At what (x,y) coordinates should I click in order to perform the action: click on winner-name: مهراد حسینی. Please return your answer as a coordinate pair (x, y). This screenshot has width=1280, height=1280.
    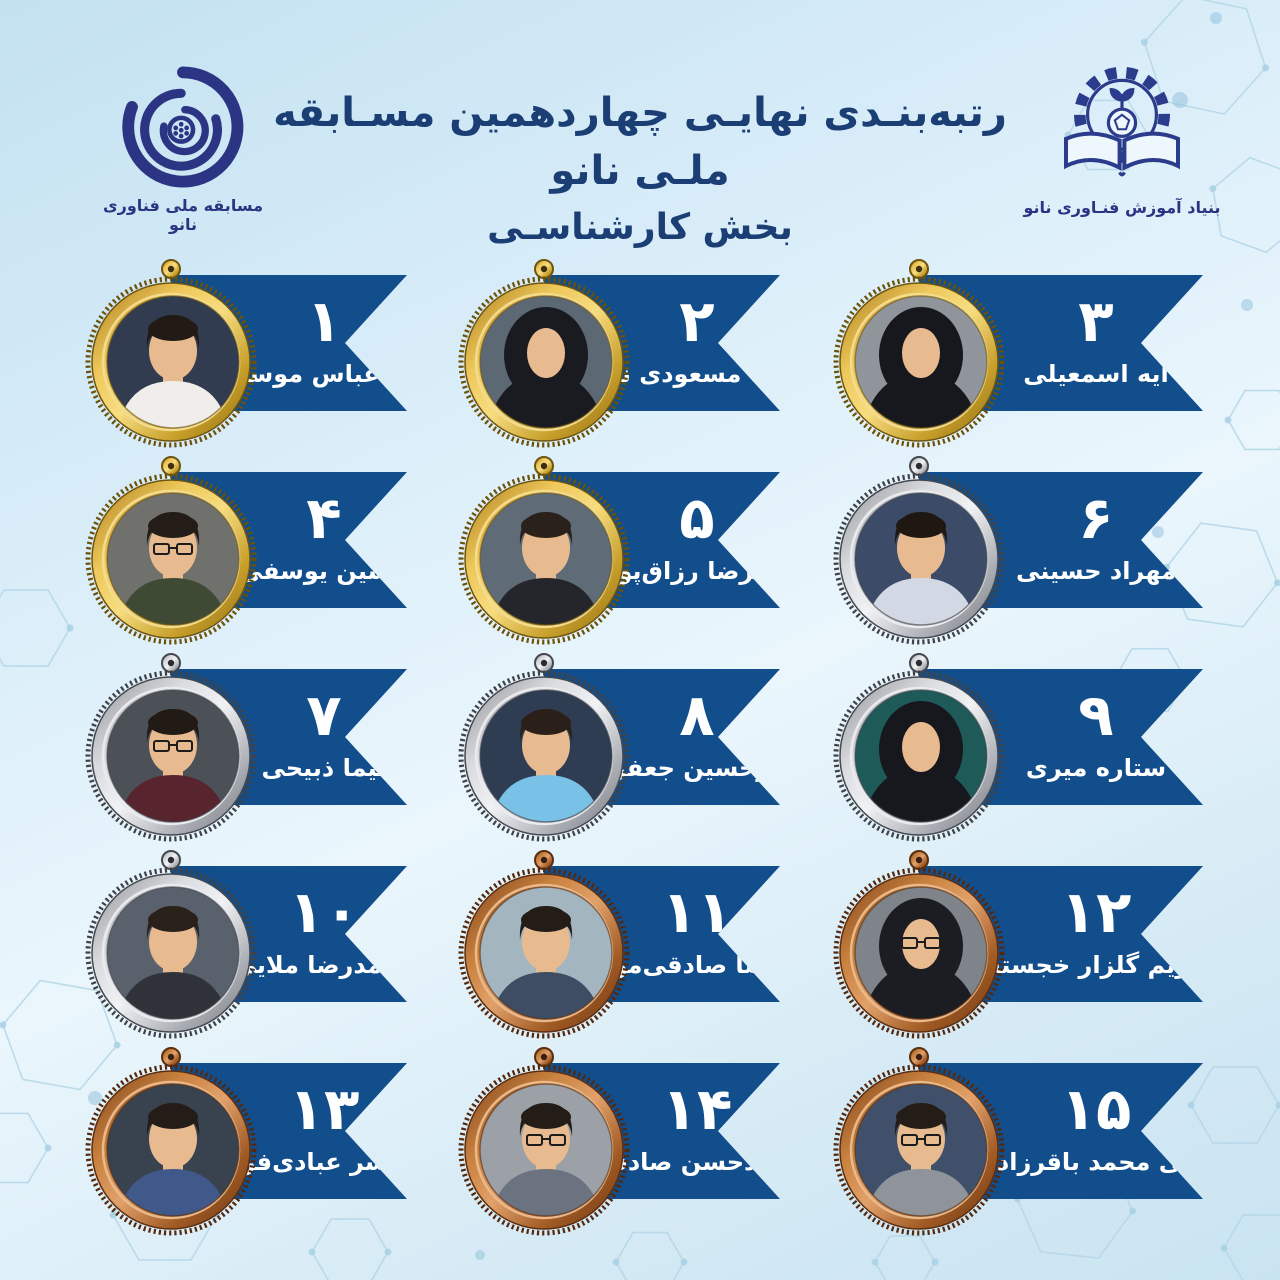
    Looking at the image, I should click on (1096, 571).